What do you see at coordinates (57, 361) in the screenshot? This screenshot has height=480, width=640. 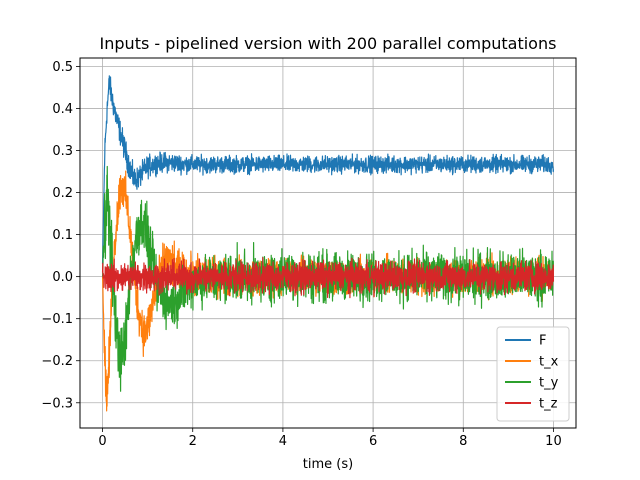 I see `y-tick-label: −0.2` at bounding box center [57, 361].